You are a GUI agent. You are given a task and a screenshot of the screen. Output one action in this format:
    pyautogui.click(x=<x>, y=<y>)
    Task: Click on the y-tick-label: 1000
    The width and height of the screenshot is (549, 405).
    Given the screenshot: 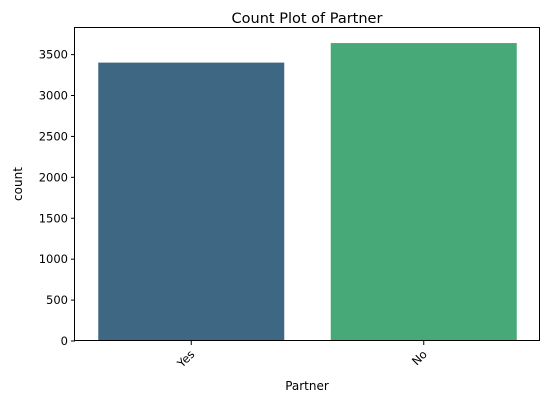 What is the action you would take?
    pyautogui.click(x=53, y=259)
    